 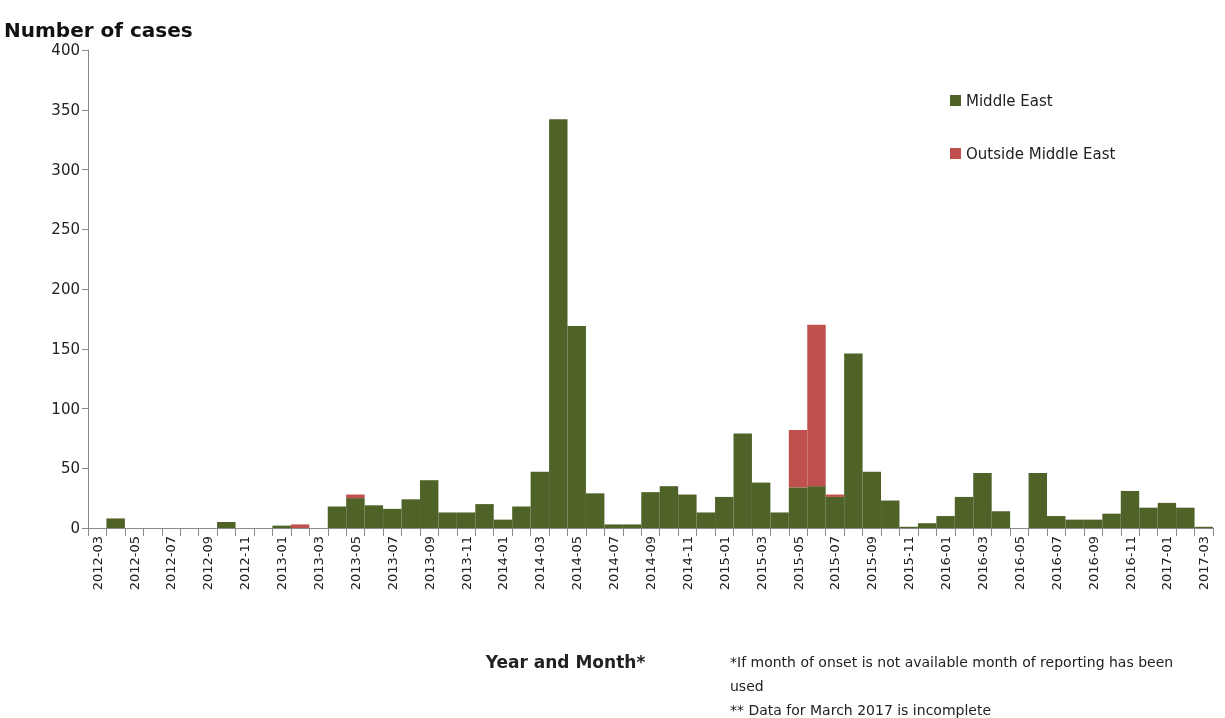 What do you see at coordinates (65, 229) in the screenshot?
I see `y-tick-label: 250` at bounding box center [65, 229].